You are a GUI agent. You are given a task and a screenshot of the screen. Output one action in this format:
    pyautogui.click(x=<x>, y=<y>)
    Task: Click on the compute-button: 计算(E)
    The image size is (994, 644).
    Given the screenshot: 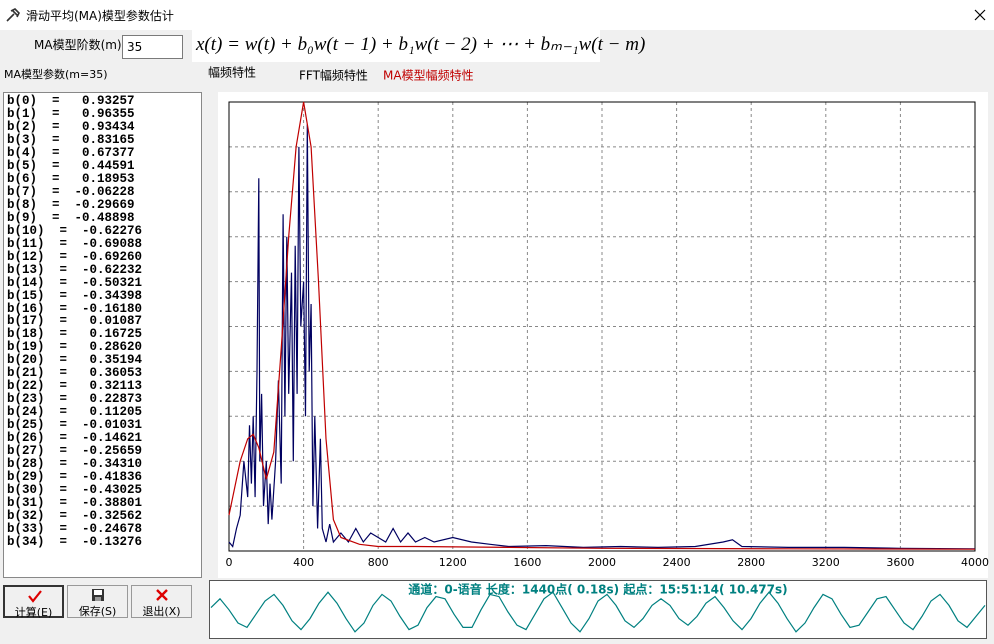 What is the action you would take?
    pyautogui.click(x=33, y=602)
    